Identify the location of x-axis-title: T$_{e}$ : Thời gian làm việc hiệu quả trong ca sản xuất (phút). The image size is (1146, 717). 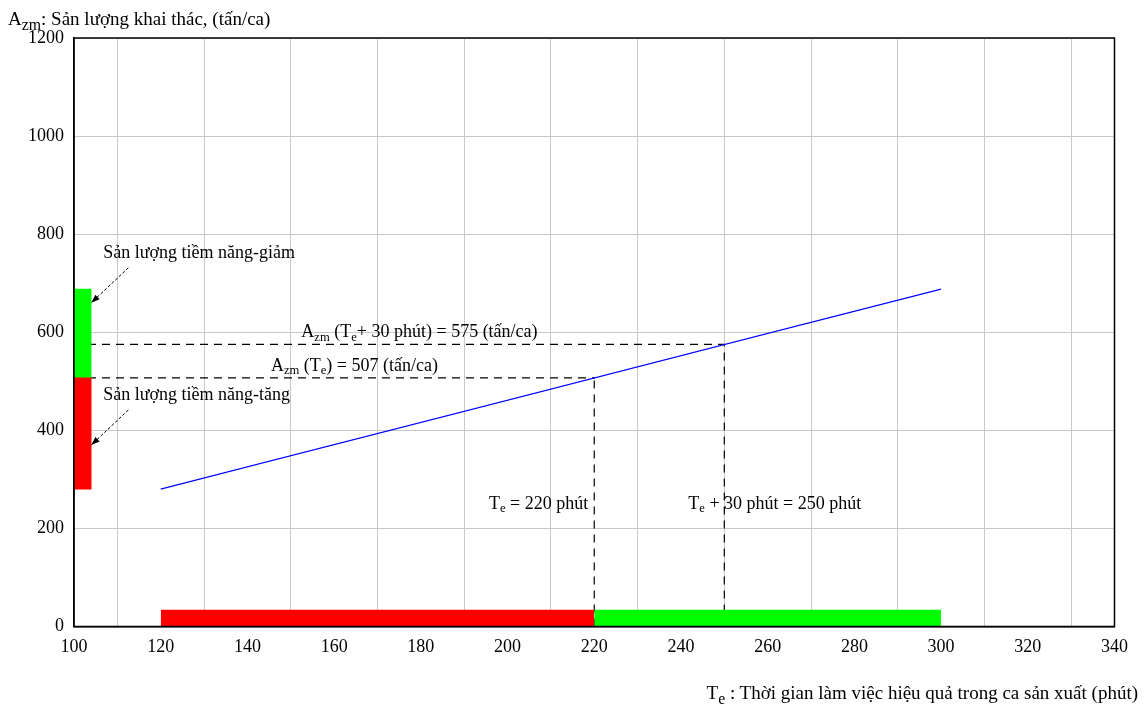
(922, 695).